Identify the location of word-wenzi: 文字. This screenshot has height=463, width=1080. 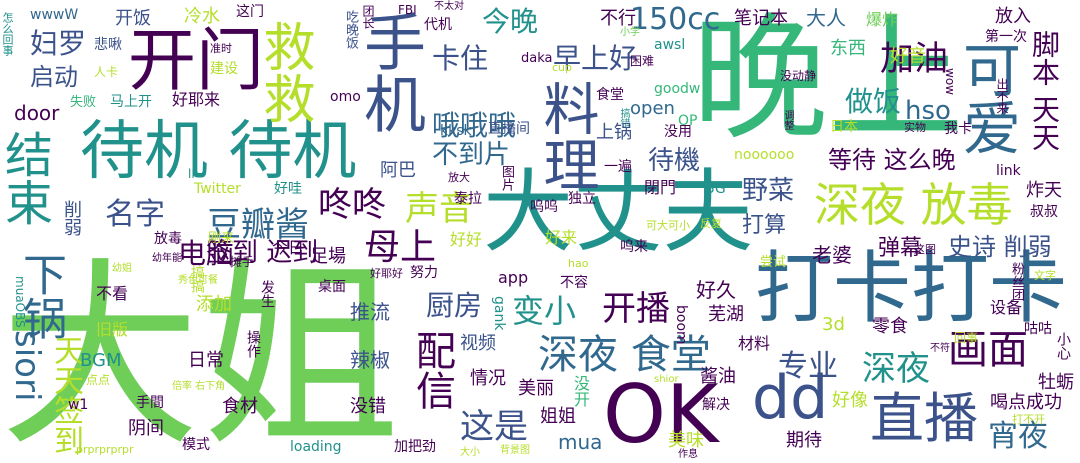
(1045, 275).